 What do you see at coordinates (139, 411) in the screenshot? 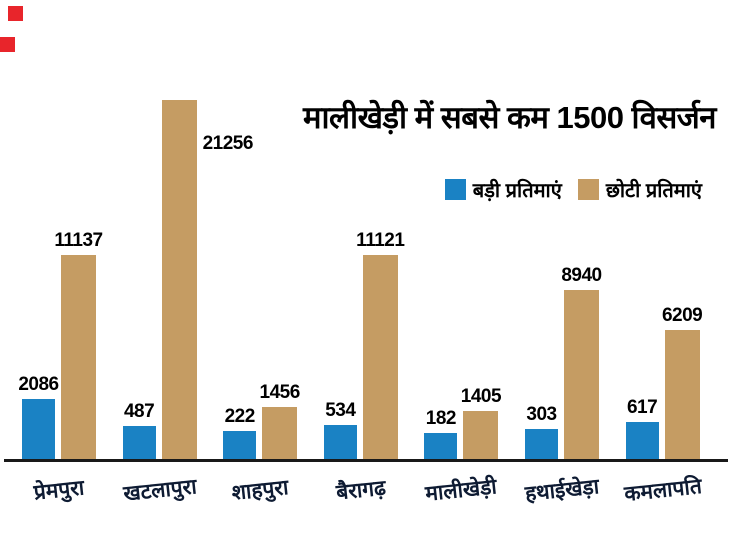
I see `bar-value-label-big-1: 487` at bounding box center [139, 411].